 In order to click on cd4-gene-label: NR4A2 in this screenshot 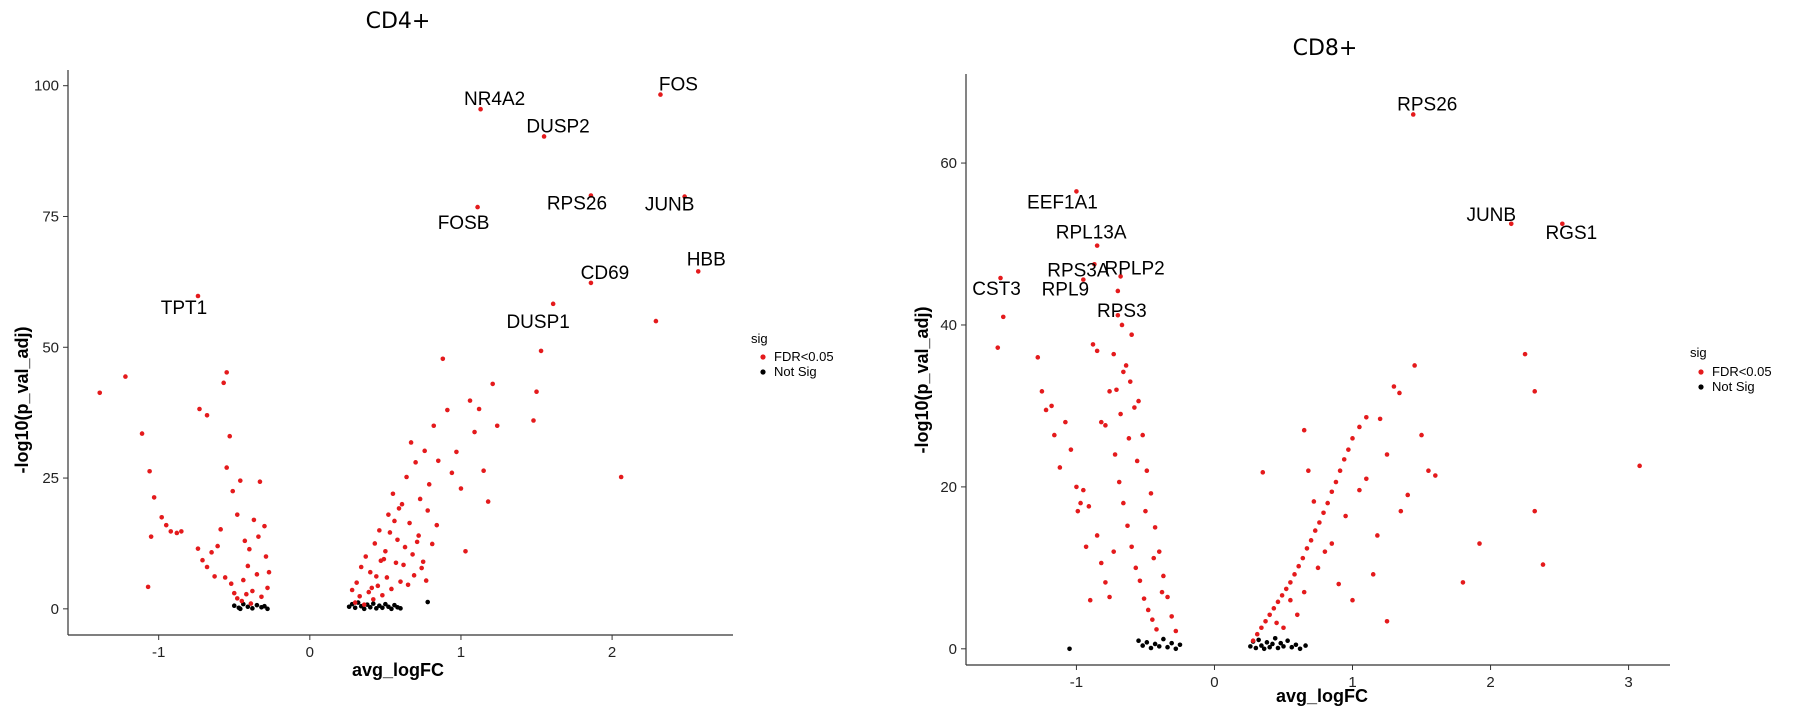, I will do `click(494, 99)`.